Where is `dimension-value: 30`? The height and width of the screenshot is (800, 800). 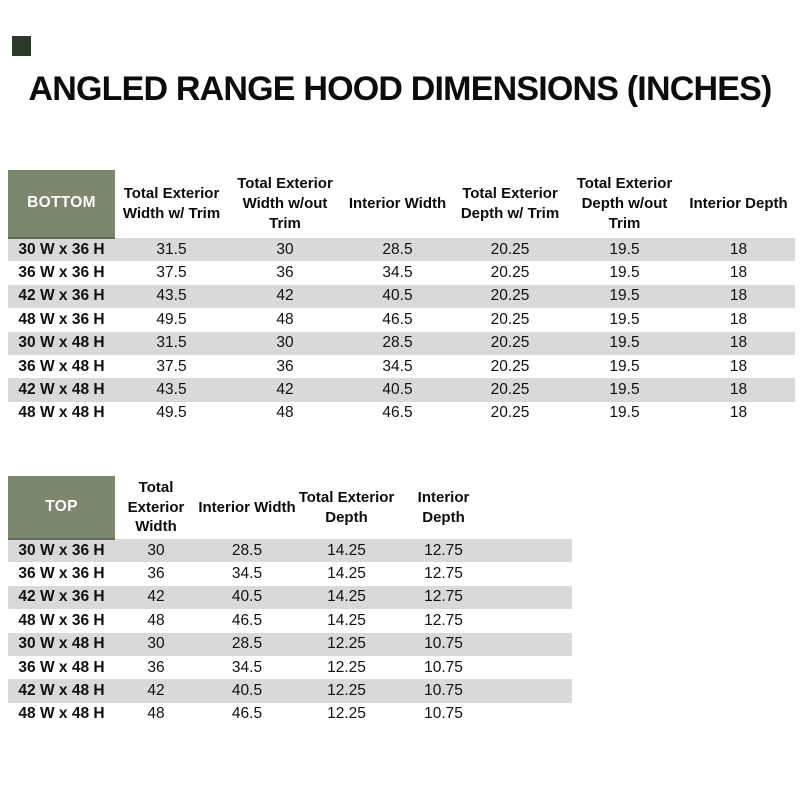 dimension-value: 30 is located at coordinates (156, 550).